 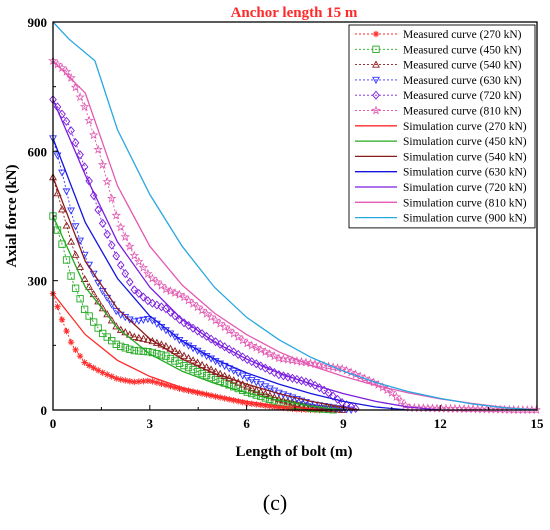 I want to click on legend-item: Simulation curve (270 kN), so click(x=441, y=127).